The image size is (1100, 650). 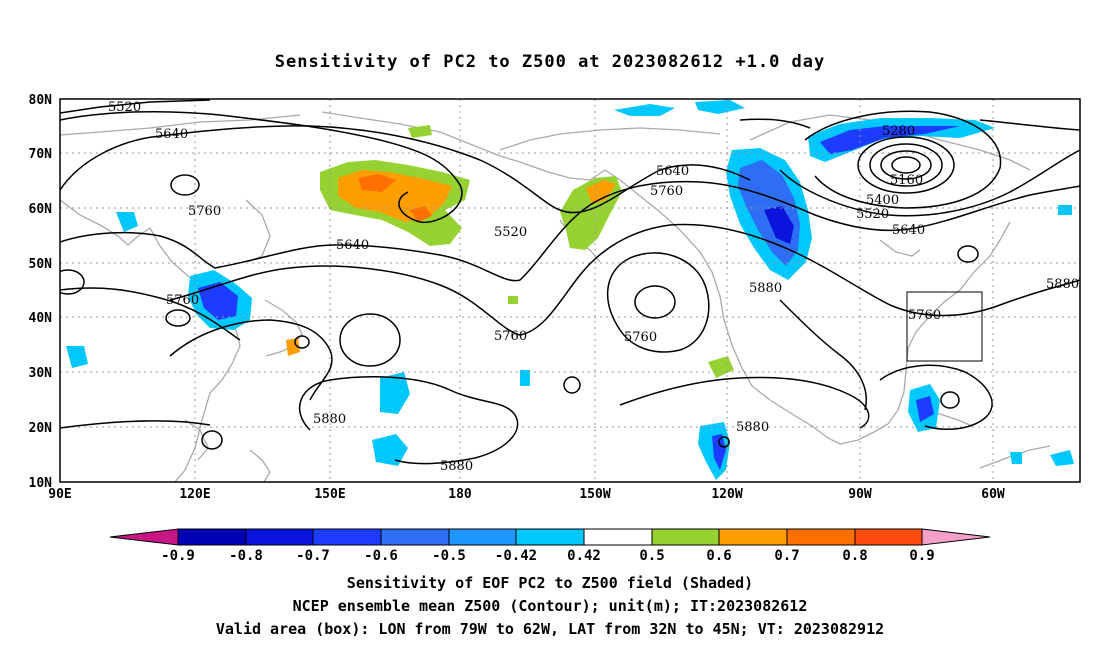 I want to click on colorbar-tick-label: 0.6, so click(x=718, y=556).